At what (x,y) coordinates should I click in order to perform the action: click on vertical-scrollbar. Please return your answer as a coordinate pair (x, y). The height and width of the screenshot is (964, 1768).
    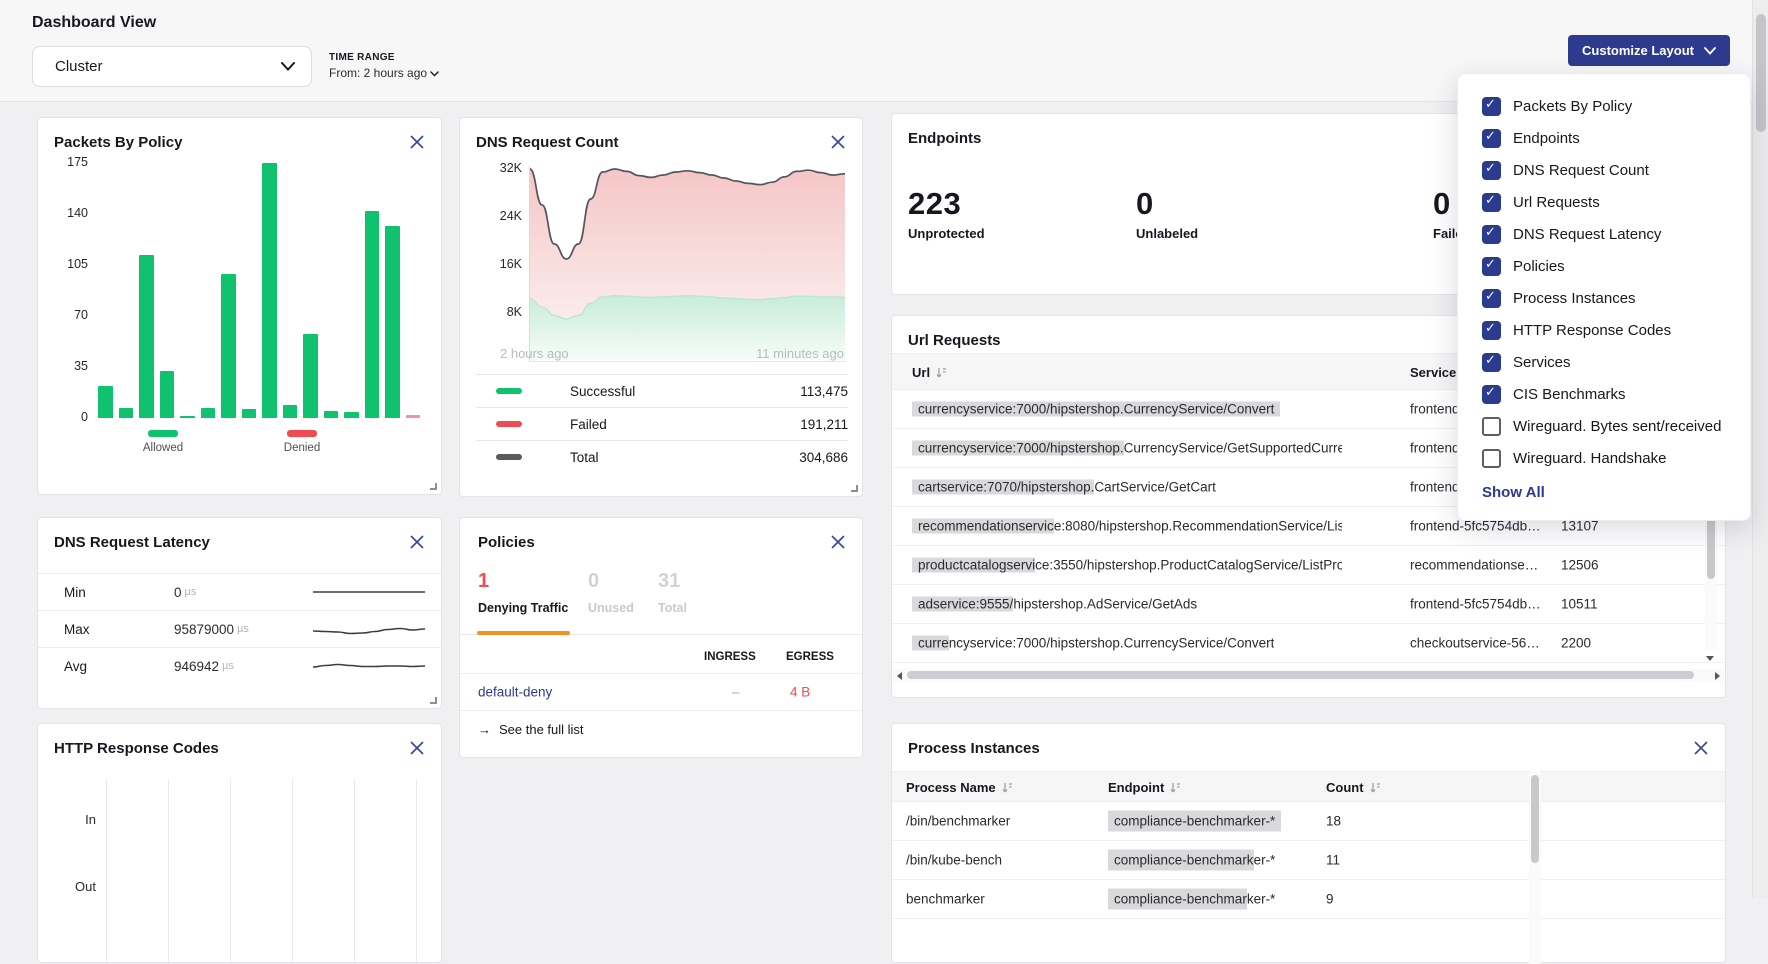
    Looking at the image, I should click on (1535, 867).